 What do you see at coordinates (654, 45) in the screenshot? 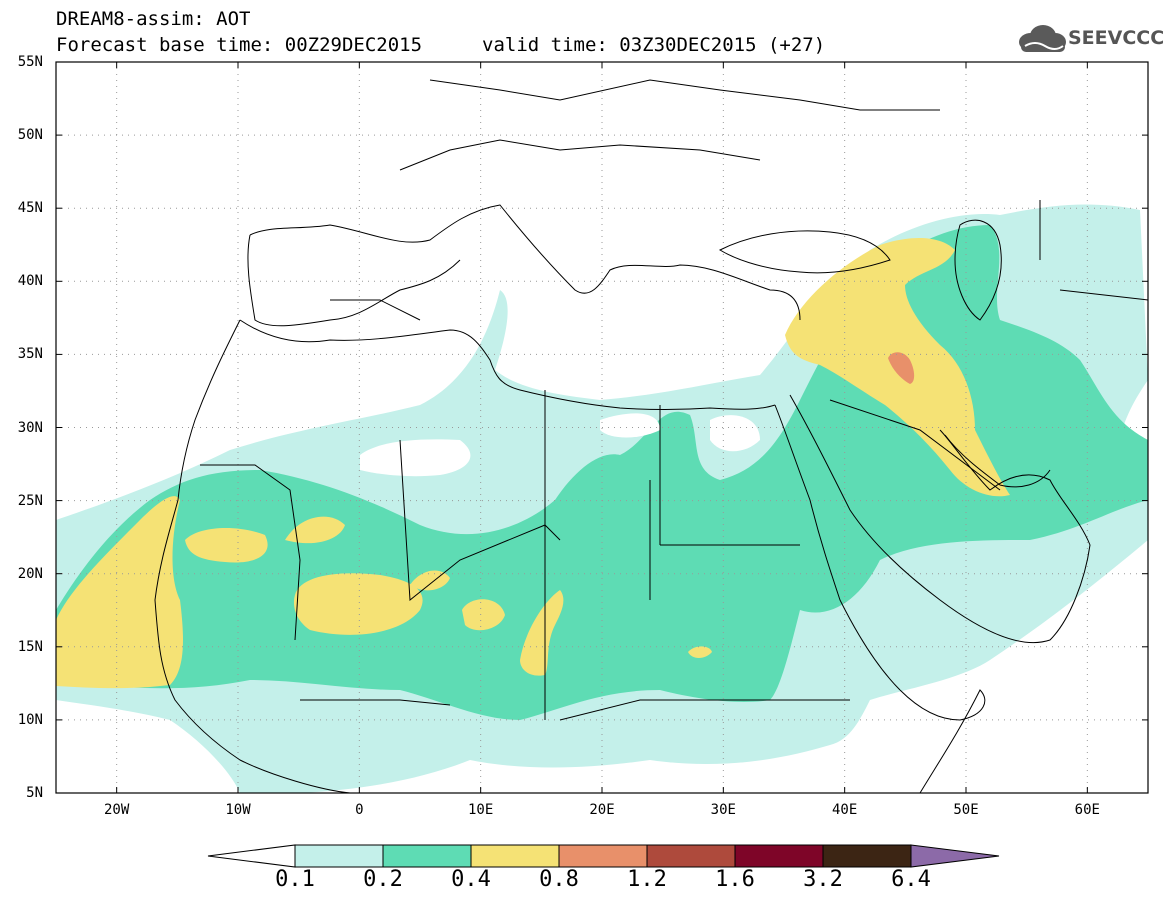
I see `valid-time: valid time: 03Z30DEC2015 (+27)` at bounding box center [654, 45].